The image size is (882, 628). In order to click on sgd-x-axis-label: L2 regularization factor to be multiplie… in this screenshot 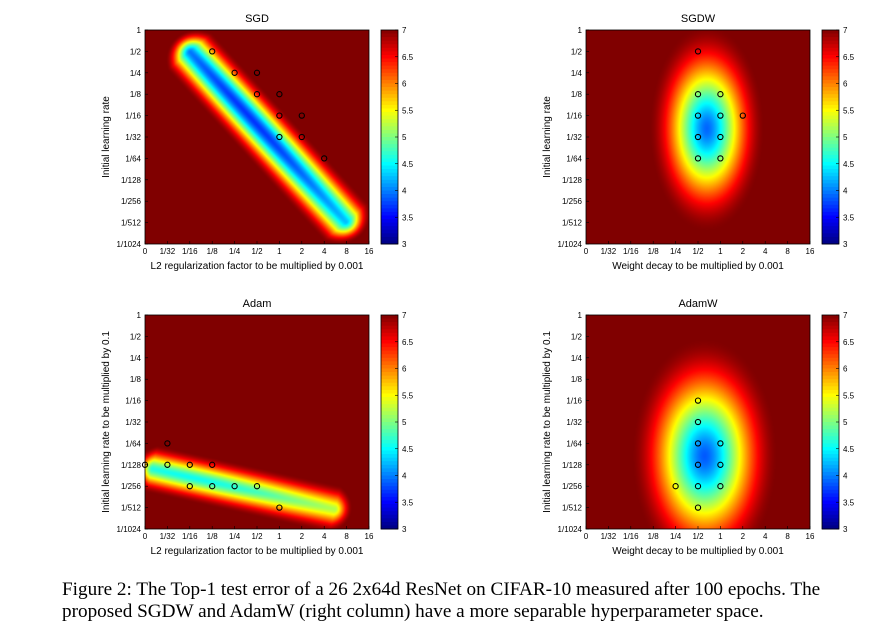, I will do `click(257, 266)`.